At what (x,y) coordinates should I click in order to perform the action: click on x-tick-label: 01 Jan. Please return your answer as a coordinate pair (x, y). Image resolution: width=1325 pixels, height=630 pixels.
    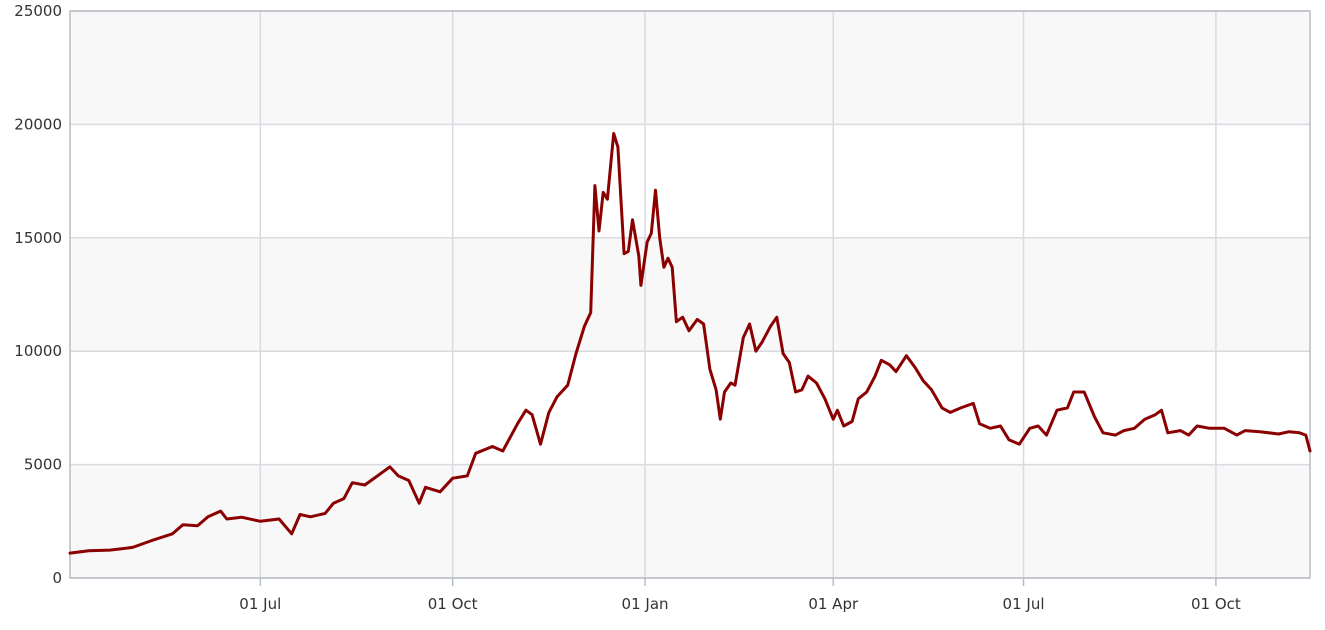
    Looking at the image, I should click on (645, 604).